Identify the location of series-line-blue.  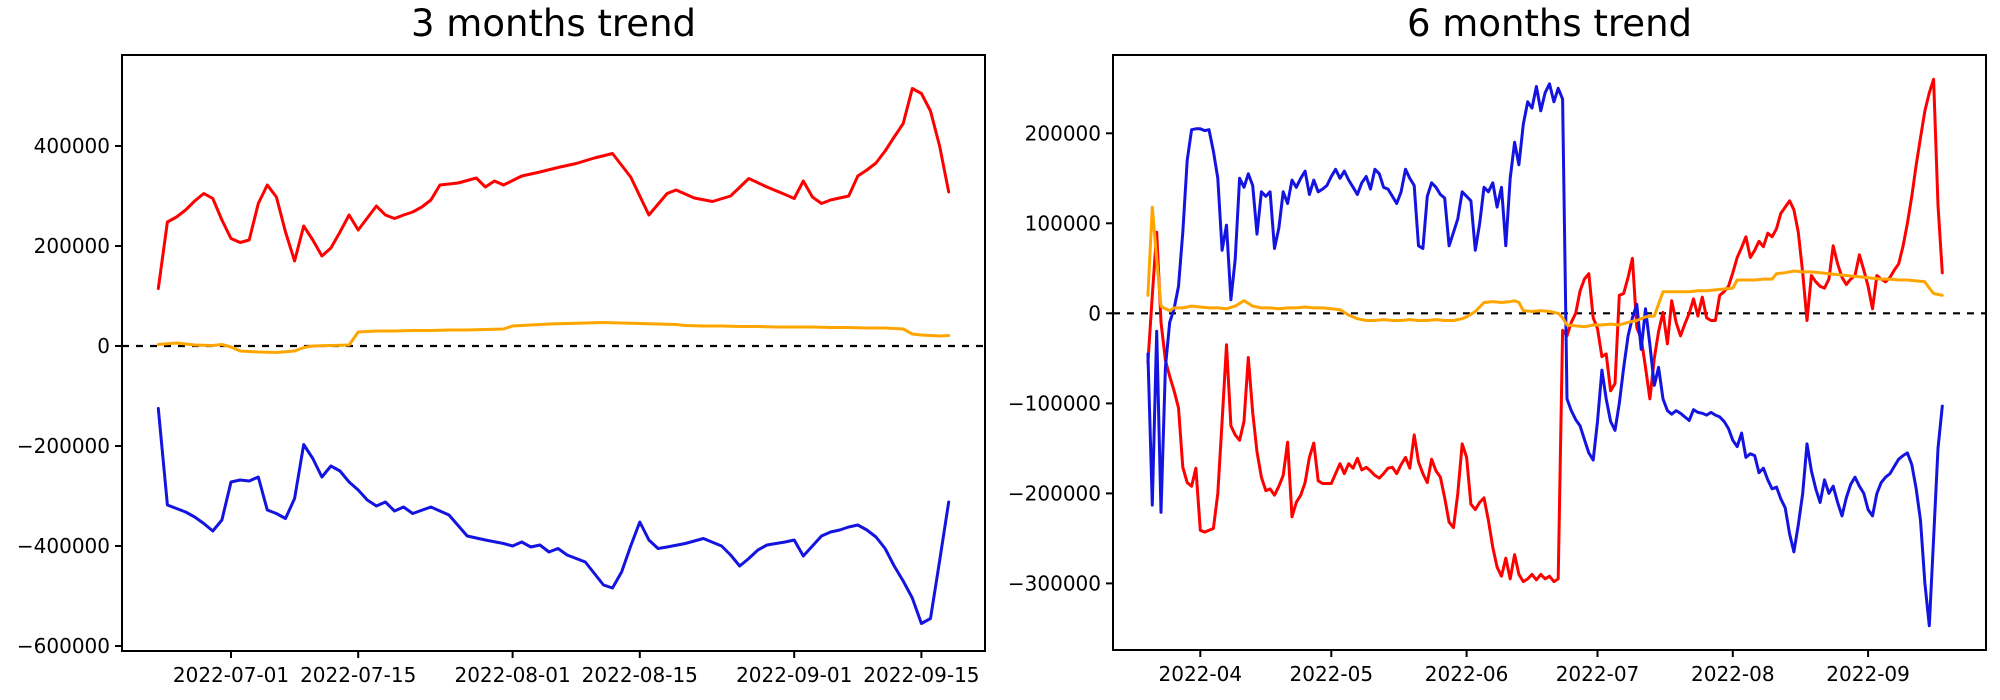
(553, 516).